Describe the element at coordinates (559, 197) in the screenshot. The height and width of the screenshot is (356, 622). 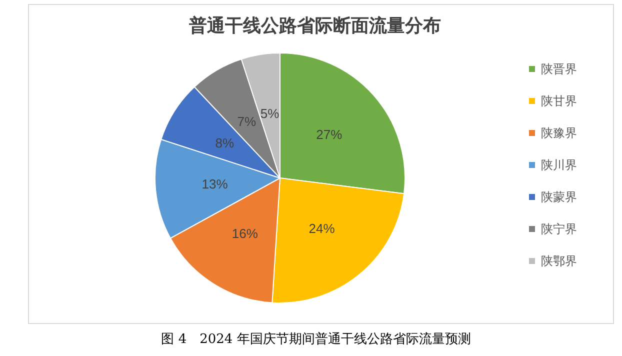
I see `legend-label: 陕蒙界` at that location.